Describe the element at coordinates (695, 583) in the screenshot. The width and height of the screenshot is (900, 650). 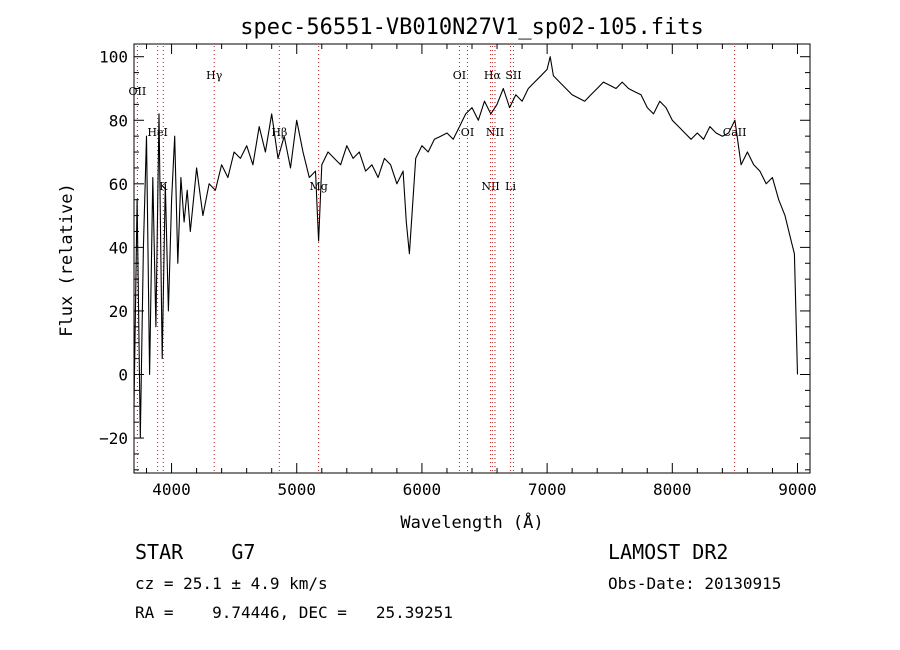
I see `observation-date: Obs-Date: 20130915` at that location.